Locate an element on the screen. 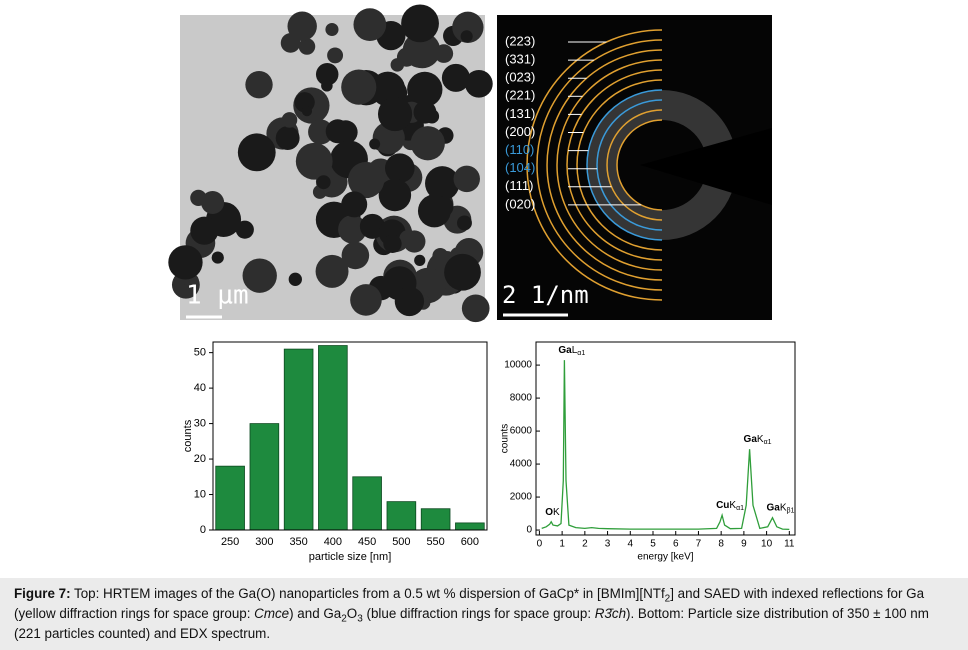 This screenshot has height=650, width=968. peak-label: GaLα1 is located at coordinates (571, 351).